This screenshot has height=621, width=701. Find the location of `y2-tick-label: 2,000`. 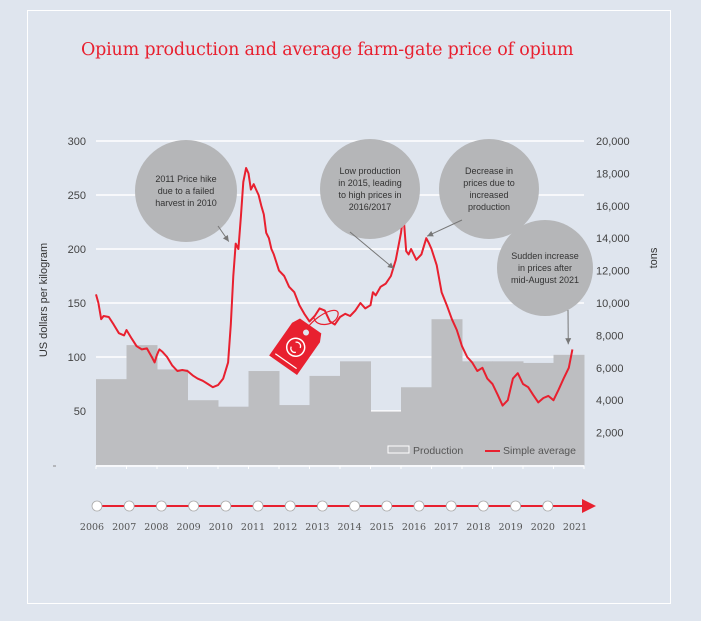

y2-tick-label: 2,000 is located at coordinates (610, 434).